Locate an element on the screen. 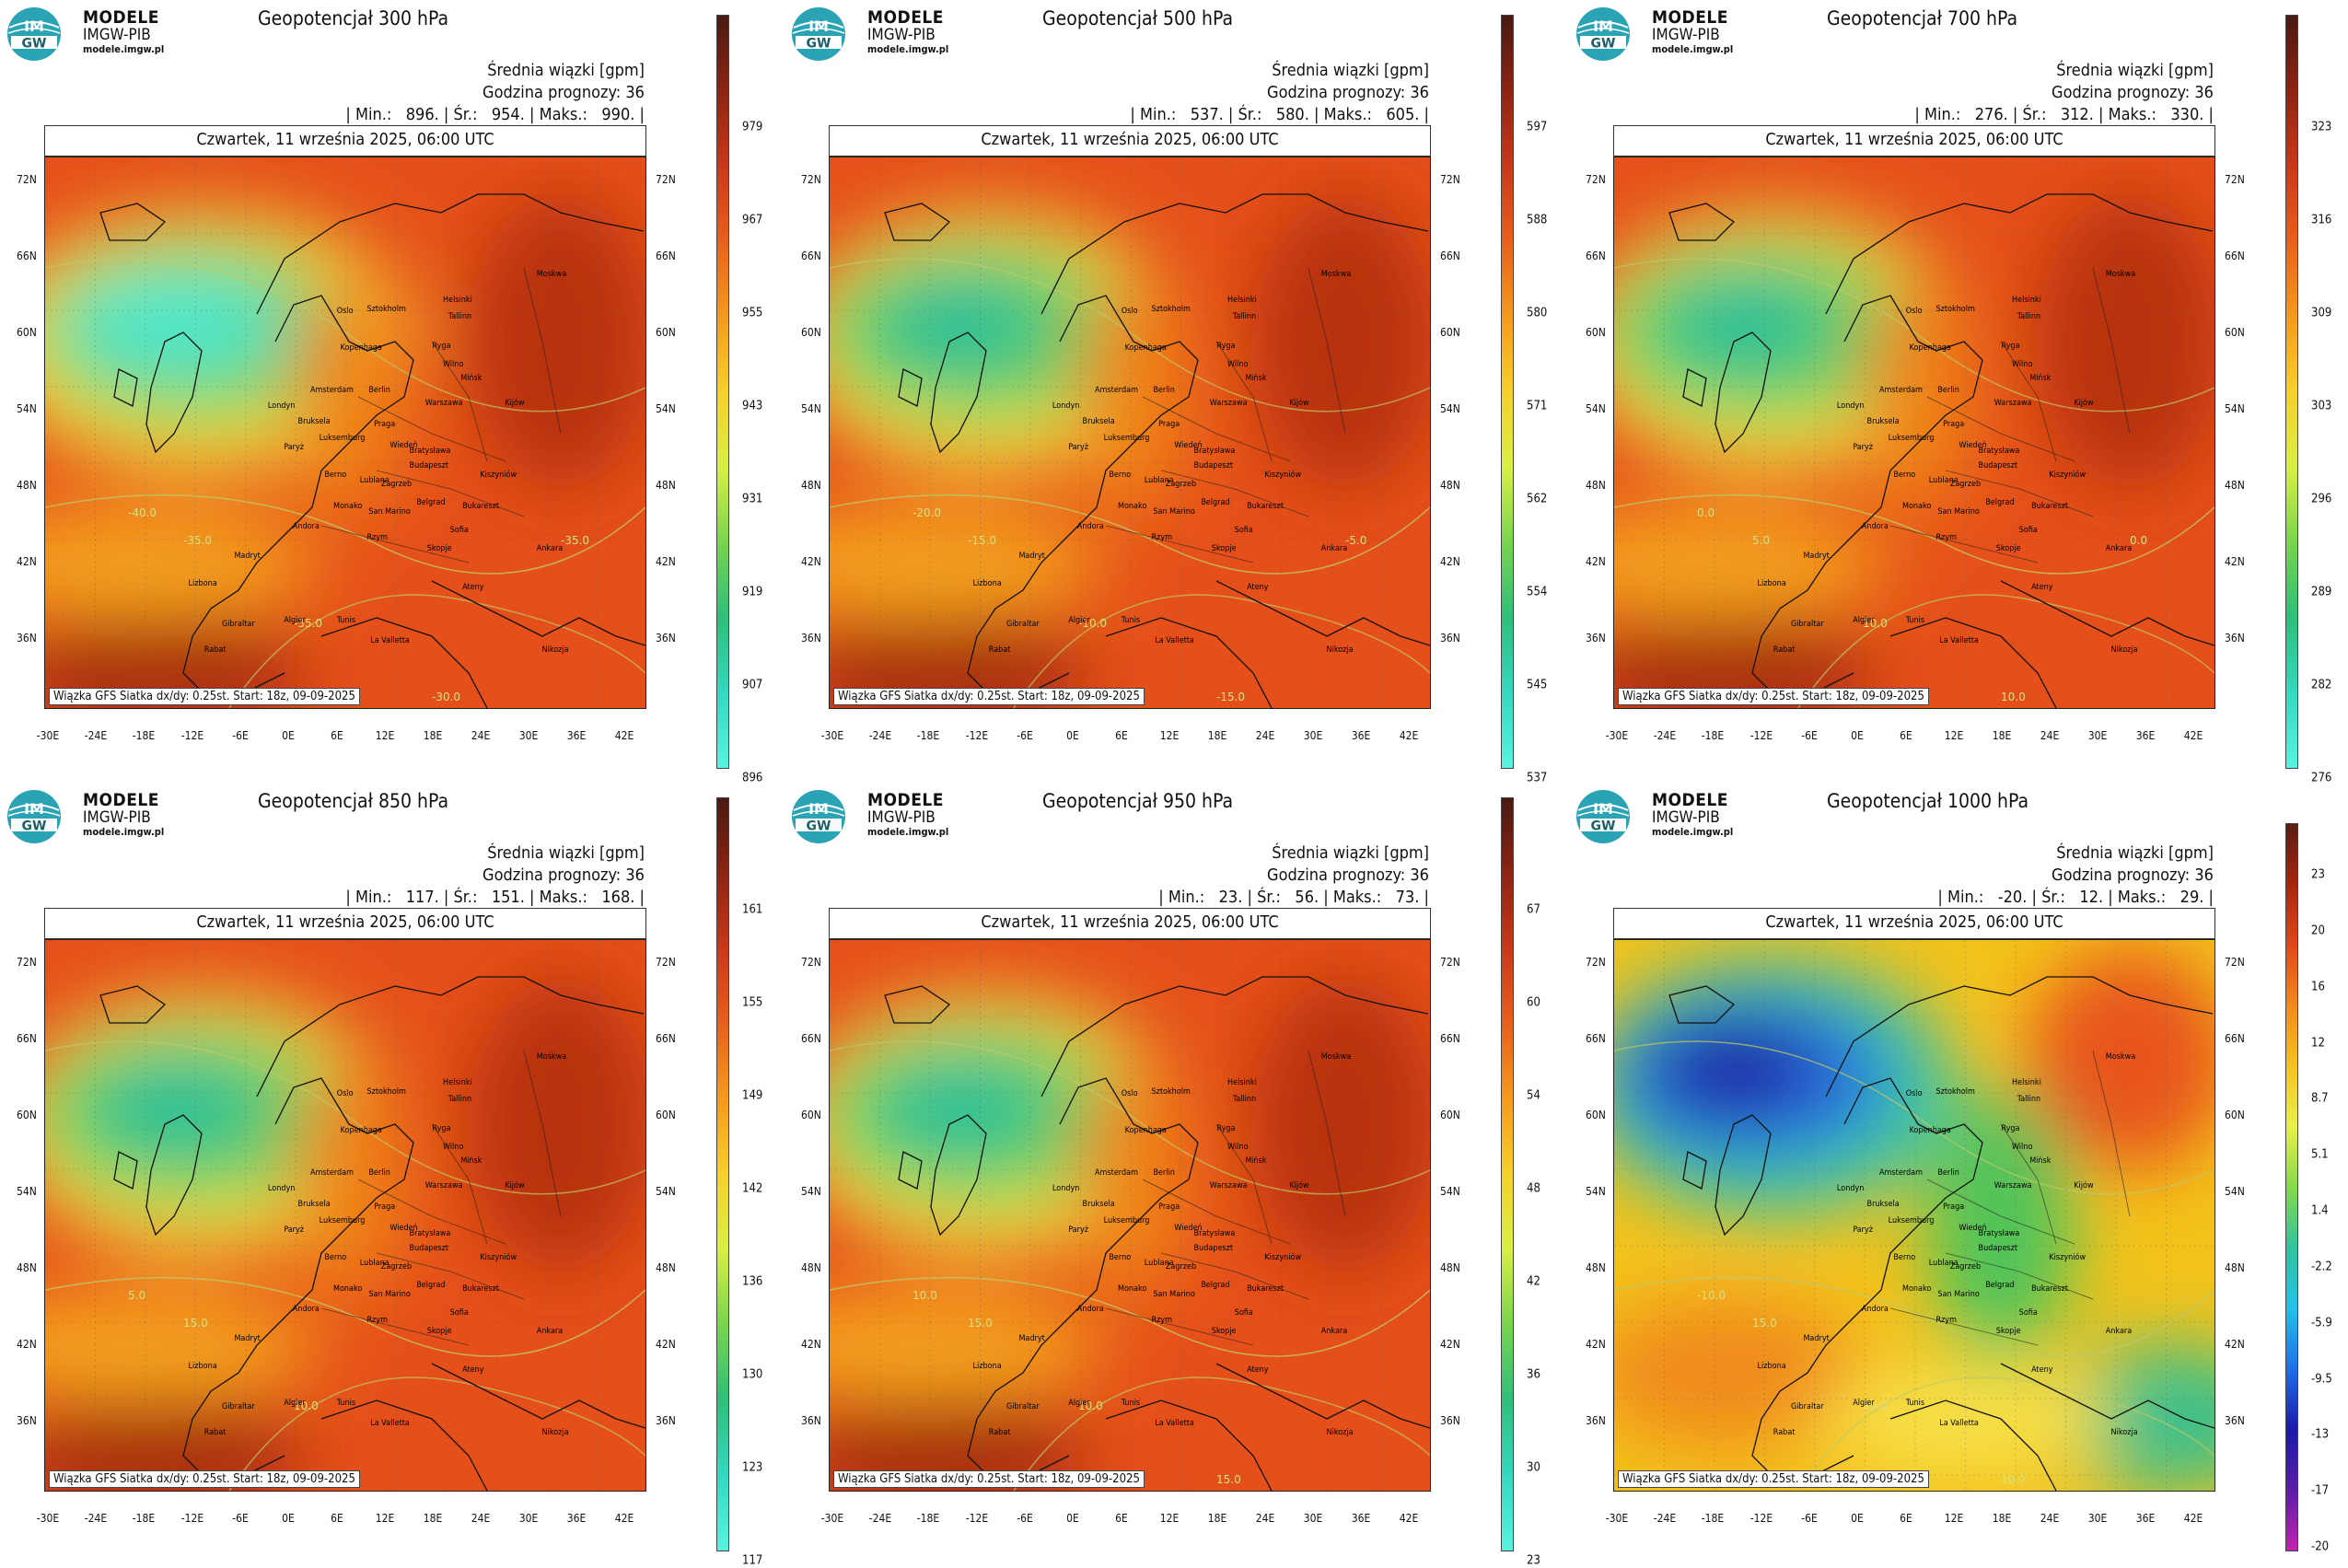 The width and height of the screenshot is (2348, 1568). city-label: Berno is located at coordinates (1120, 1257).